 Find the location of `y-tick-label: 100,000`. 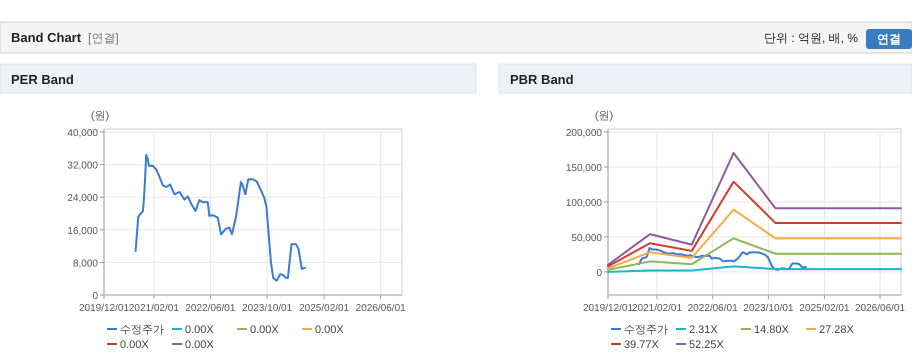

y-tick-label: 100,000 is located at coordinates (584, 203).